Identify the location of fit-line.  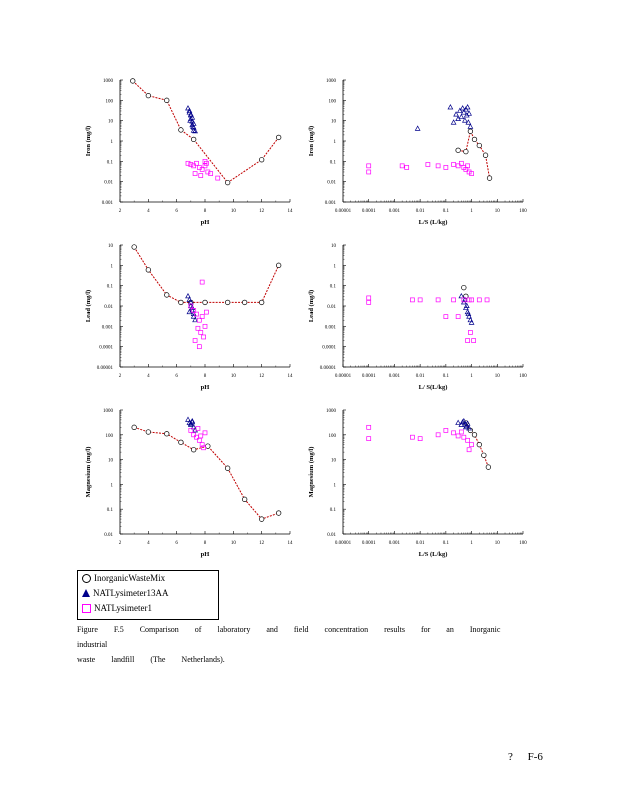
(206, 274).